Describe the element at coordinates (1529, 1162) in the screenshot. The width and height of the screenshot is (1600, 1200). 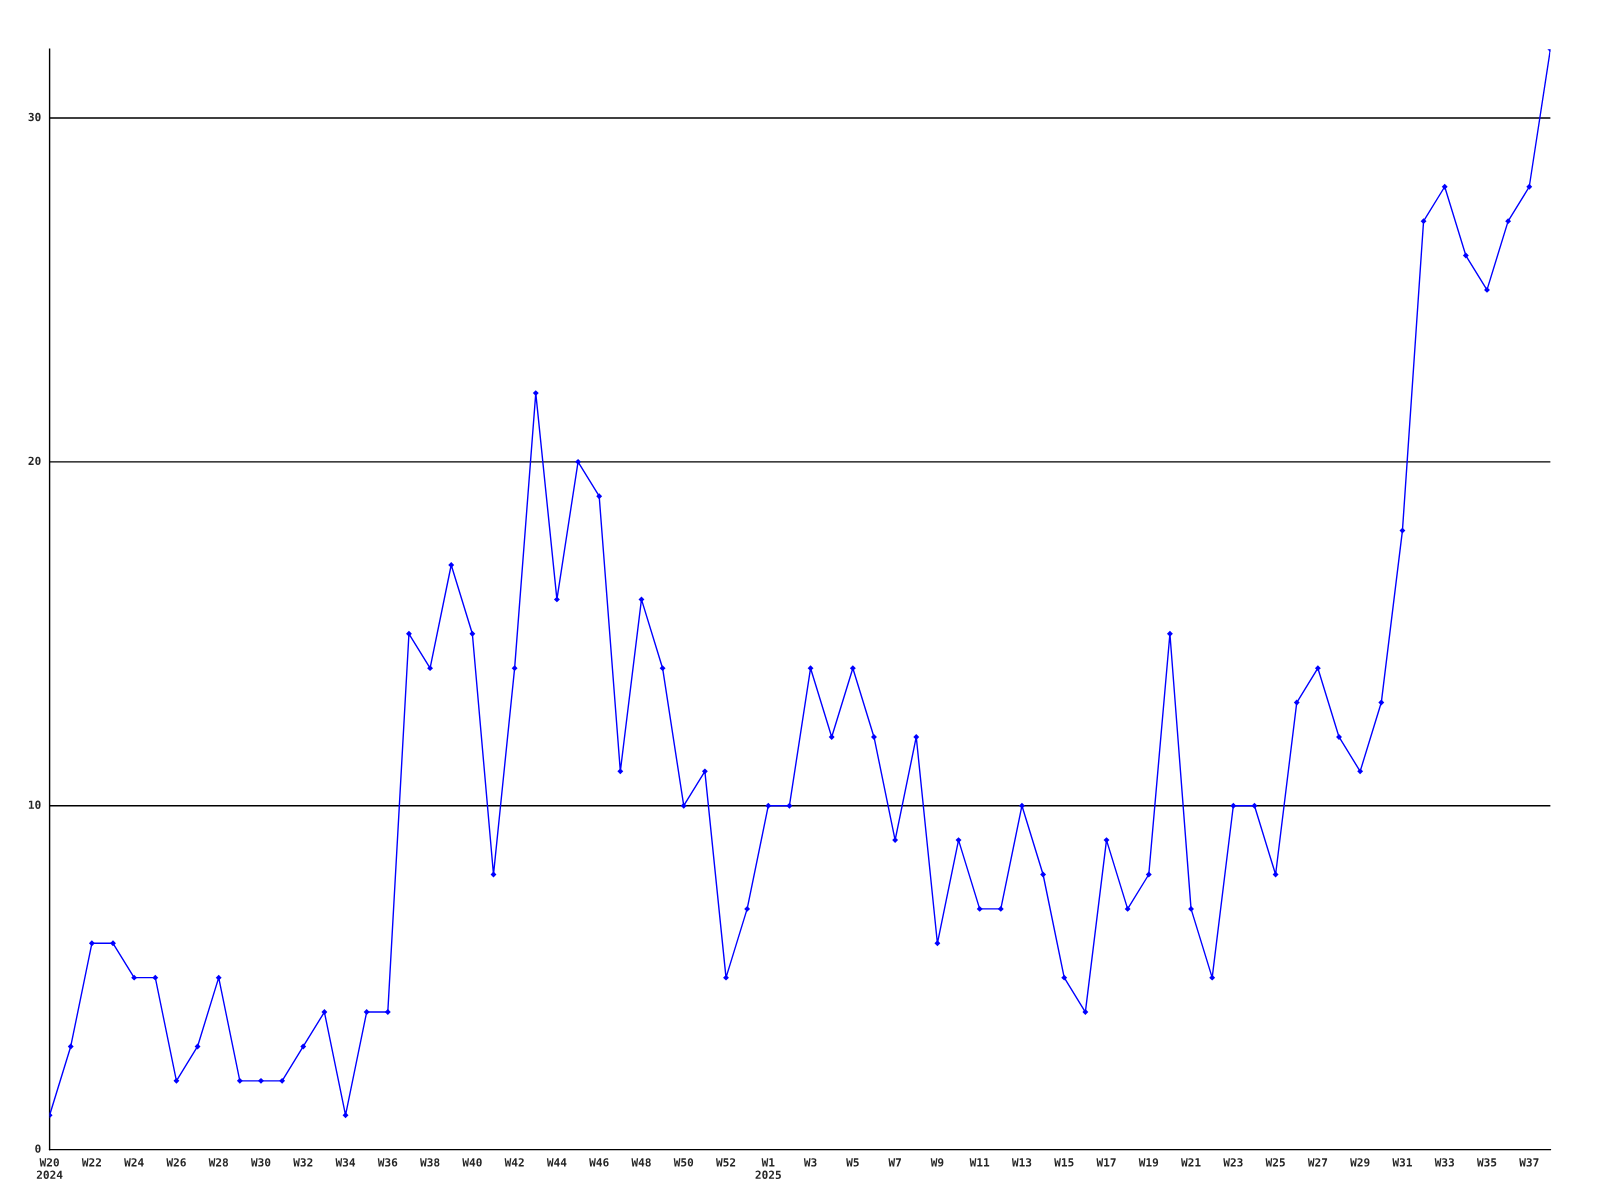
I see `x-tick-label: W37` at that location.